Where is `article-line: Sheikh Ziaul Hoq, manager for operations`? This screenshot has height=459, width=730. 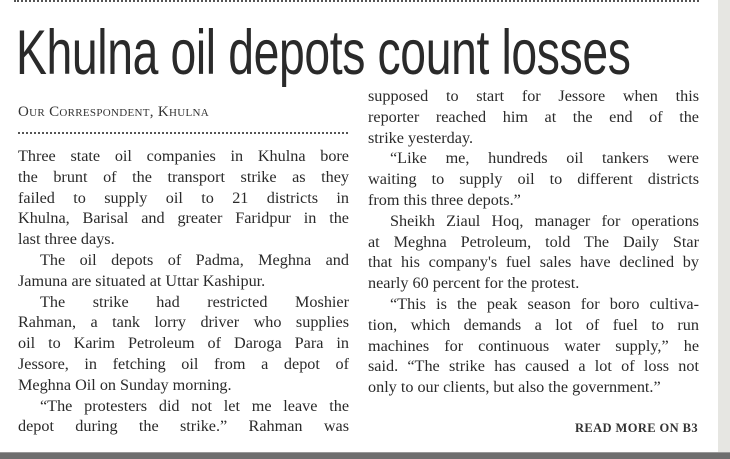 article-line: Sheikh Ziaul Hoq, manager for operations is located at coordinates (544, 220).